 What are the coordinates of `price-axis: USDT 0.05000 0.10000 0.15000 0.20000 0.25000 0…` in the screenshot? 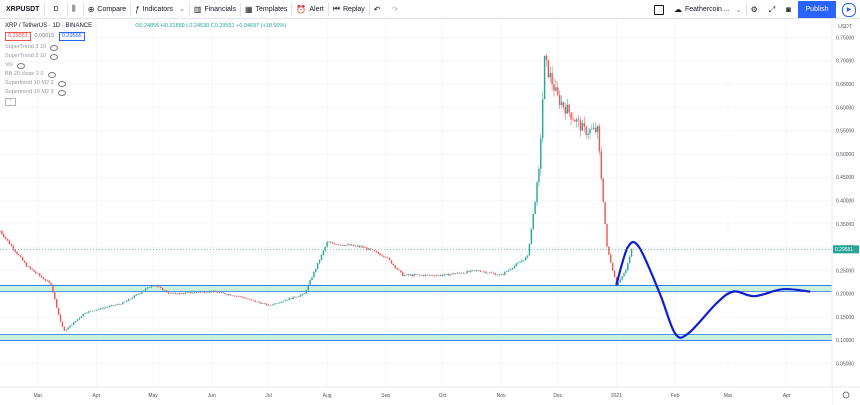 It's located at (845, 212).